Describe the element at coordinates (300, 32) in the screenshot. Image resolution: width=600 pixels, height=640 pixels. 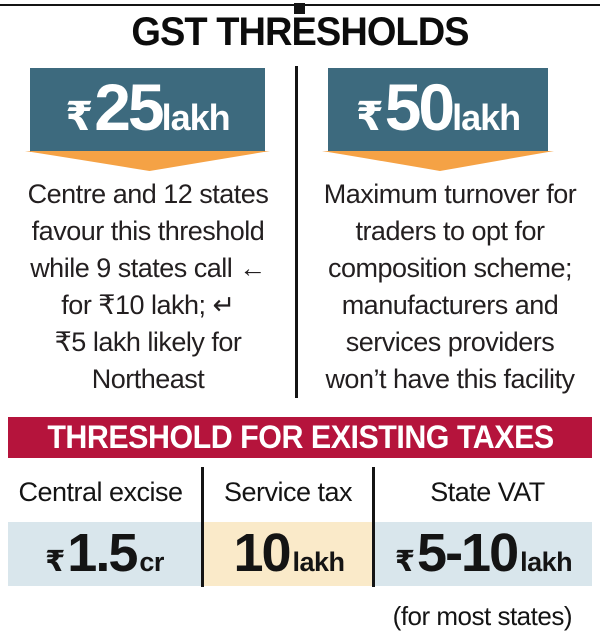
I see `page-title: GST THRESHOLDS` at that location.